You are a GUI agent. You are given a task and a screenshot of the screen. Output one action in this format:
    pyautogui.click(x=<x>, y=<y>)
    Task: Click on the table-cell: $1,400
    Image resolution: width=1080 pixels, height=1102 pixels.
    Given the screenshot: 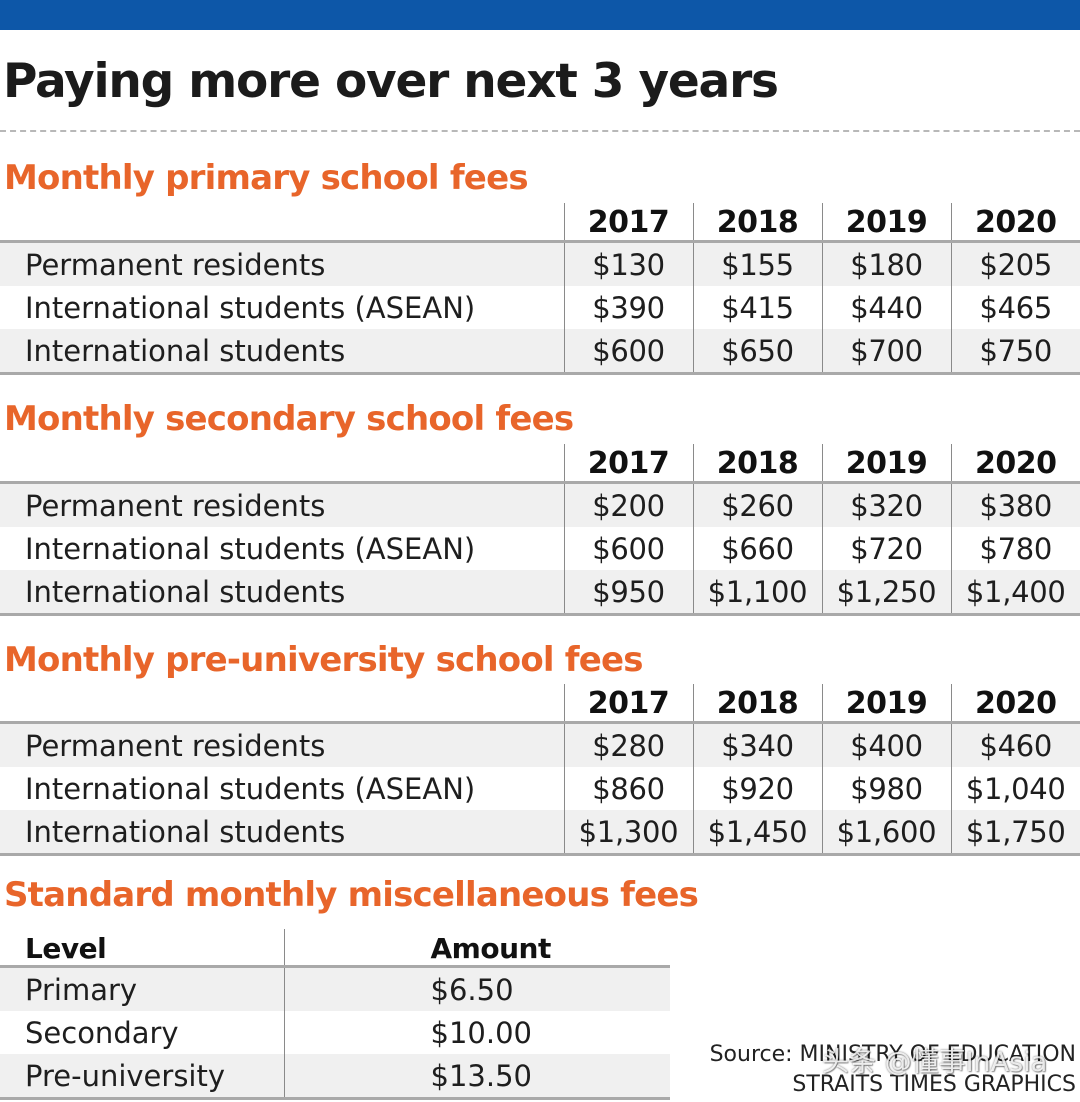 What is the action you would take?
    pyautogui.click(x=1015, y=593)
    